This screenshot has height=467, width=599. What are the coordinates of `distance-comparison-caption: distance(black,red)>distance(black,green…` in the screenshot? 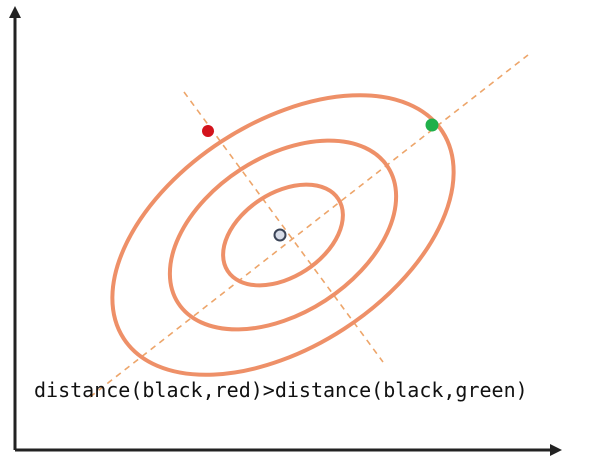 It's located at (281, 390).